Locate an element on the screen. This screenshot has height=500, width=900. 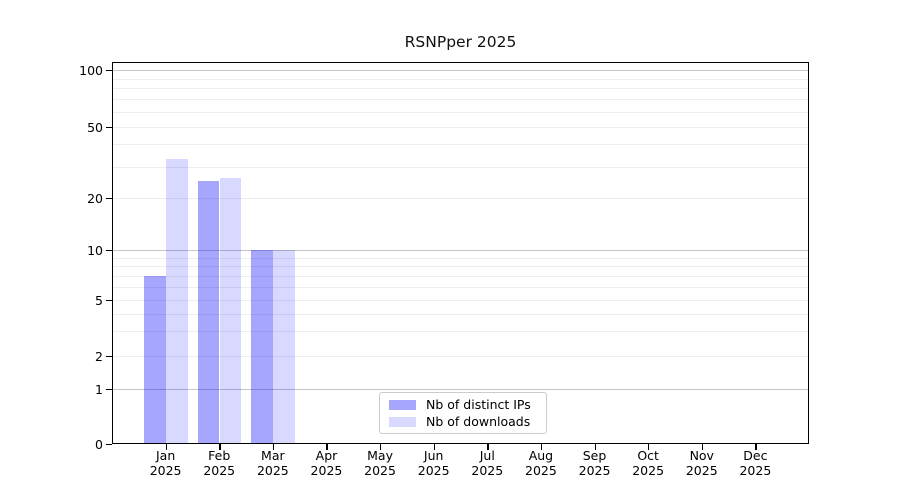
legend-item-distinct-ips: Nb of distinct IPs is located at coordinates (463, 404).